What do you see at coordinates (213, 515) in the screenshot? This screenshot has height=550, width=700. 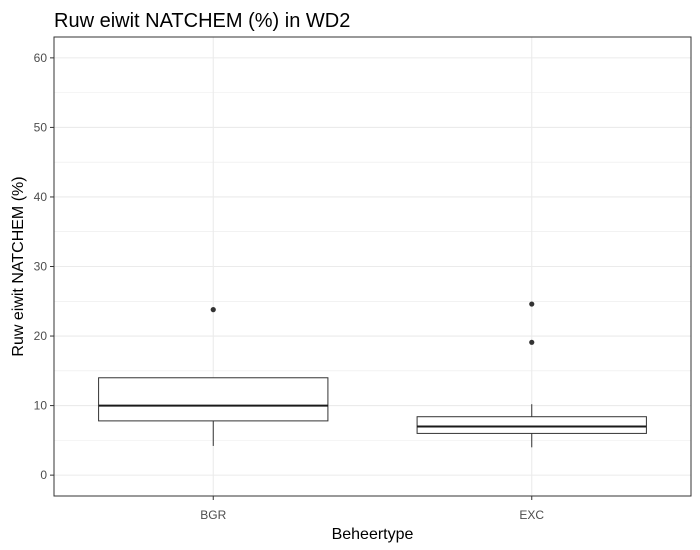 I see `x-tick-label: BGR` at bounding box center [213, 515].